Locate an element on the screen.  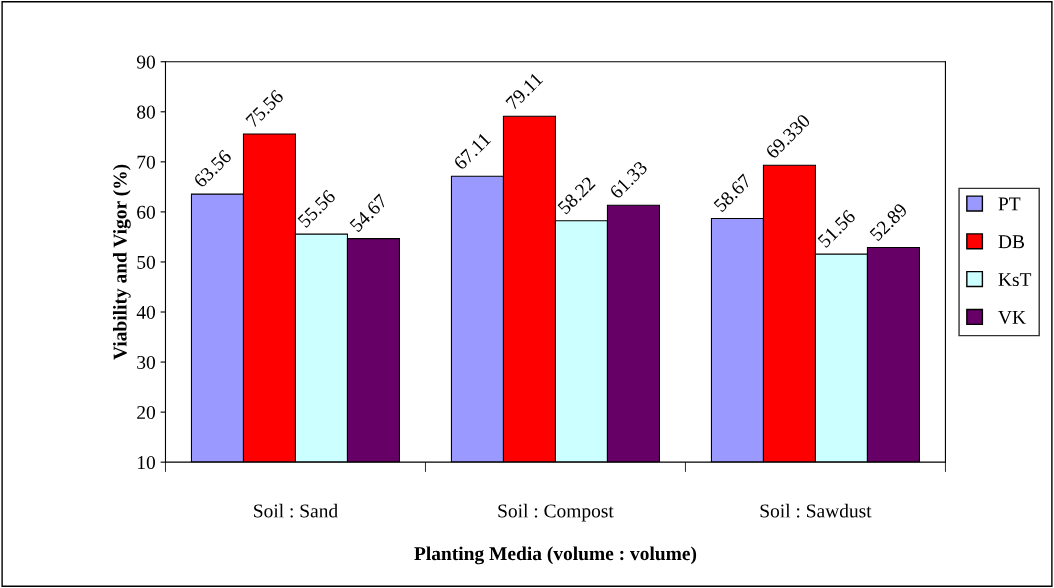
y-tick-label: 10 is located at coordinates (147, 462).